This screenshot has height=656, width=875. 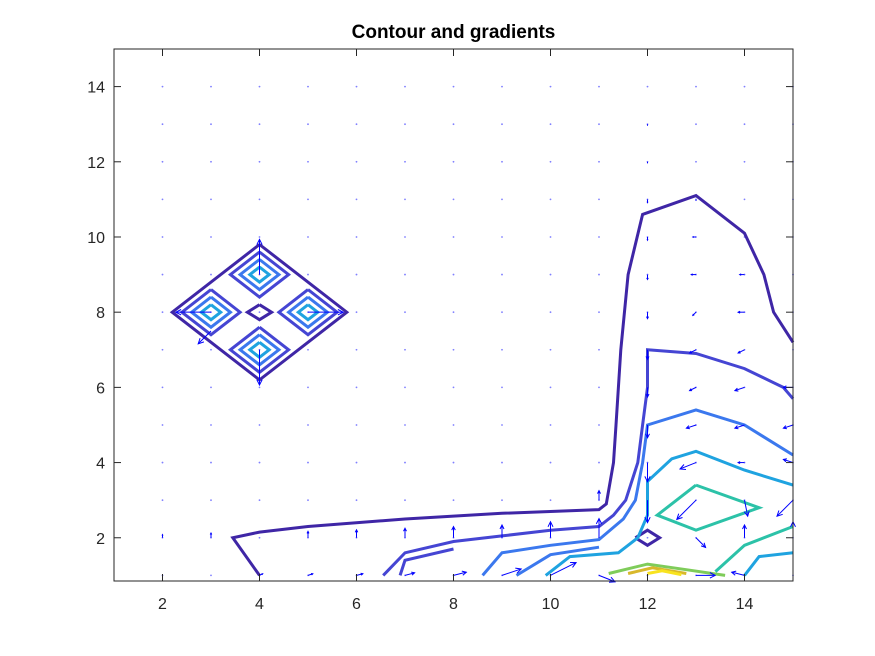 What do you see at coordinates (96, 163) in the screenshot?
I see `y-tick-label: 12` at bounding box center [96, 163].